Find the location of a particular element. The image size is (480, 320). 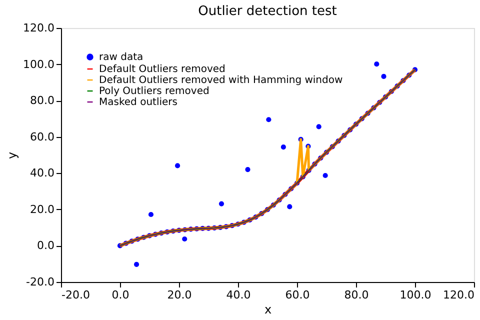

y-tick-label: 40.0 is located at coordinates (42, 173).